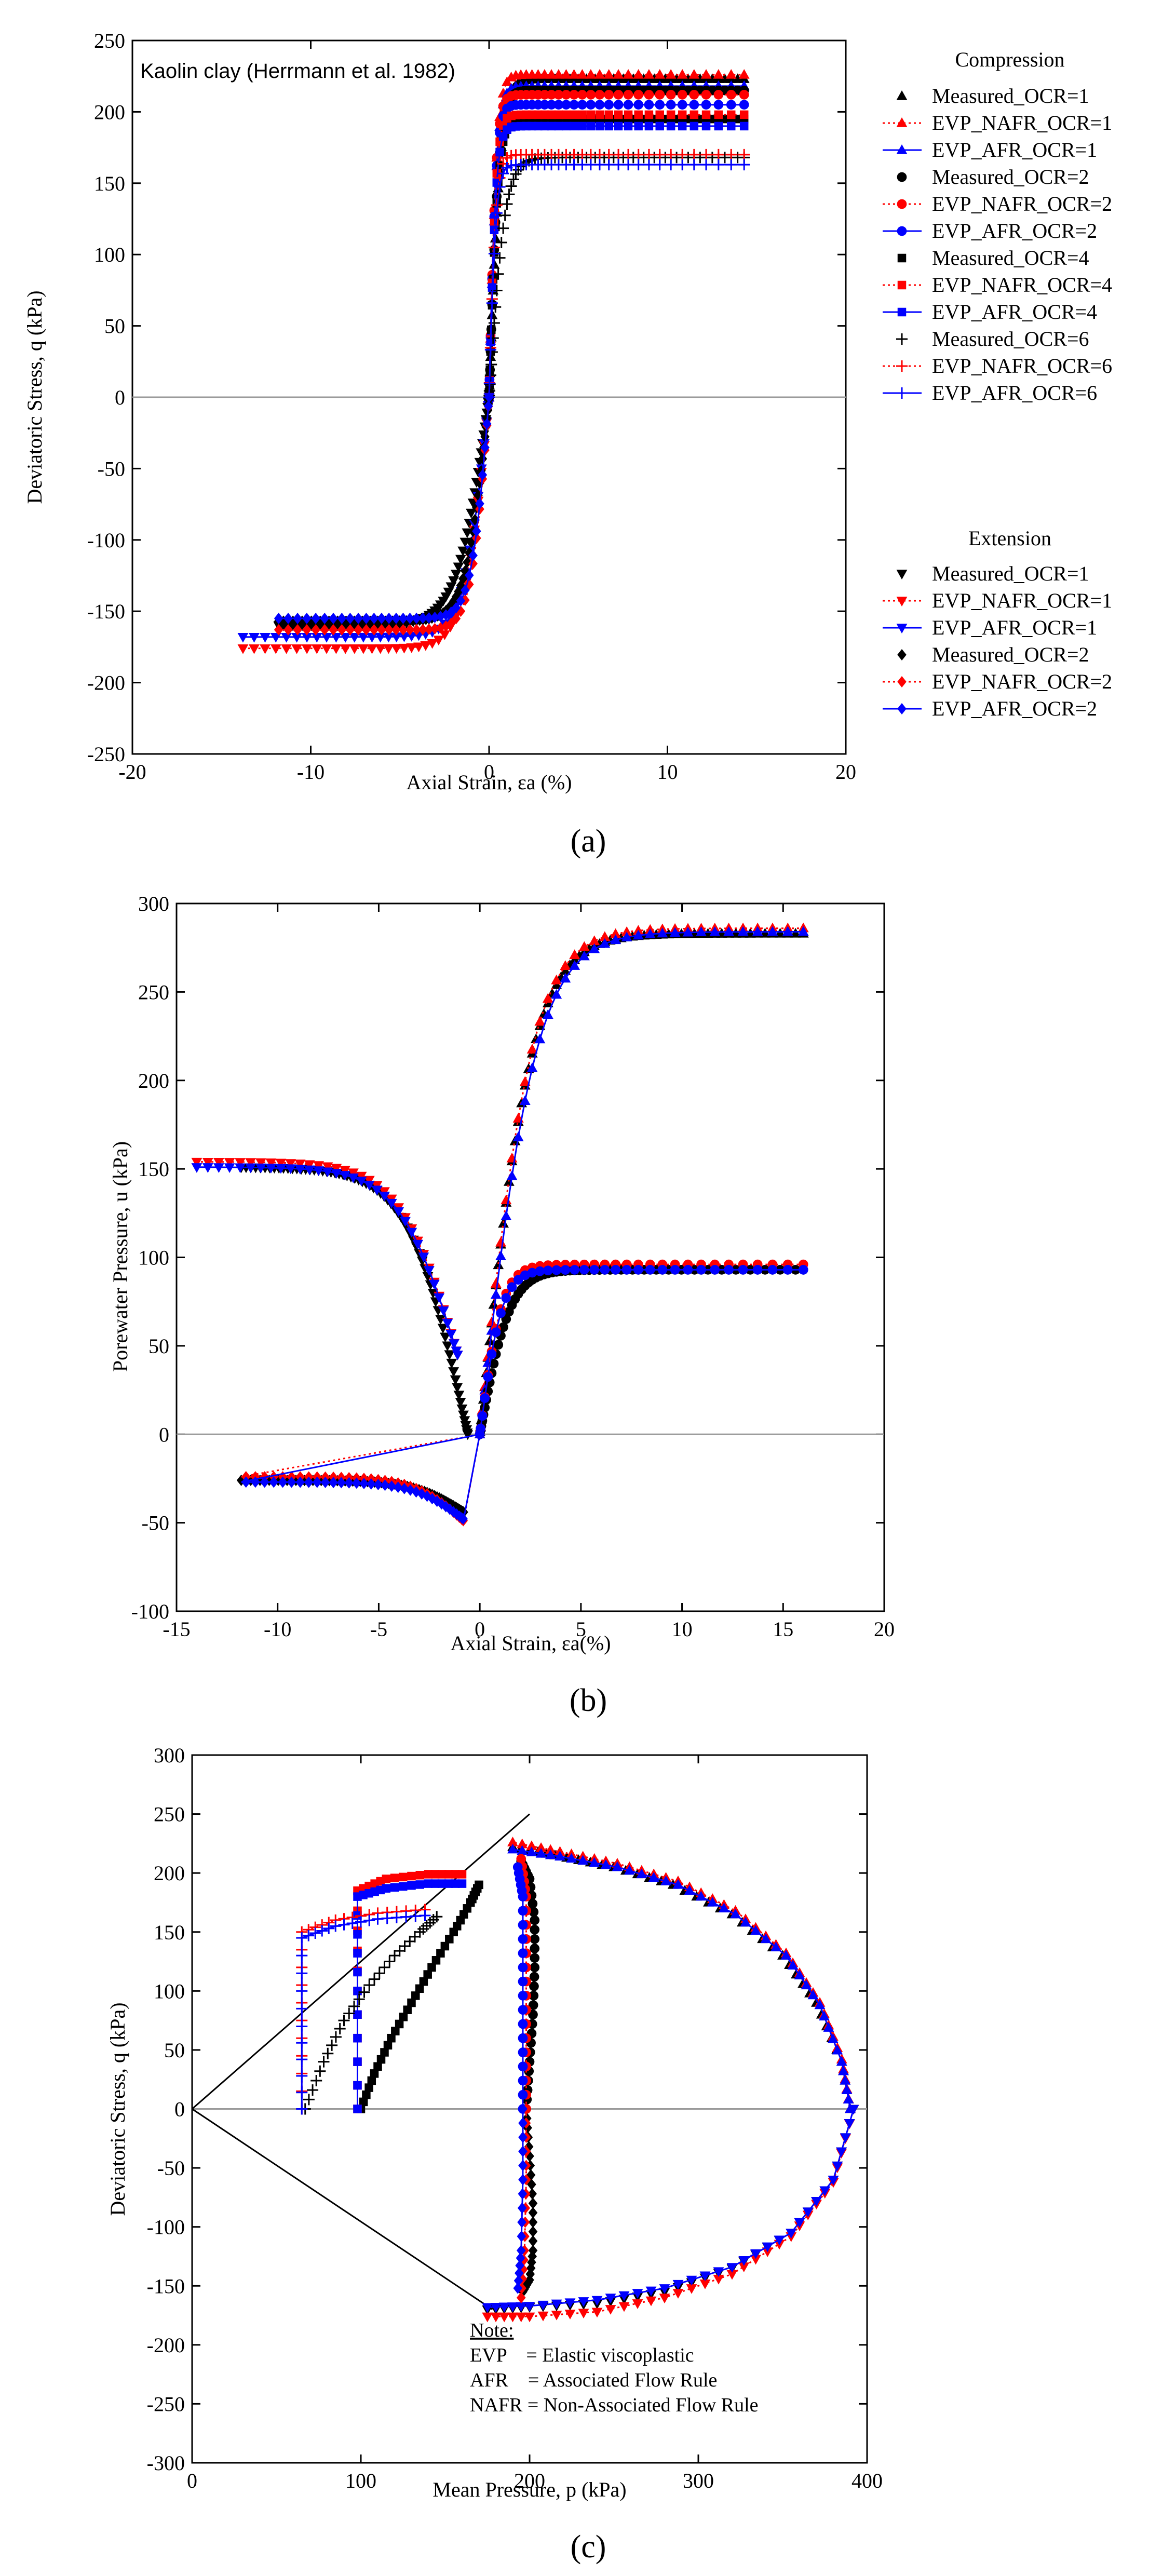  I want to click on y-tick-label: 50, so click(114, 326).